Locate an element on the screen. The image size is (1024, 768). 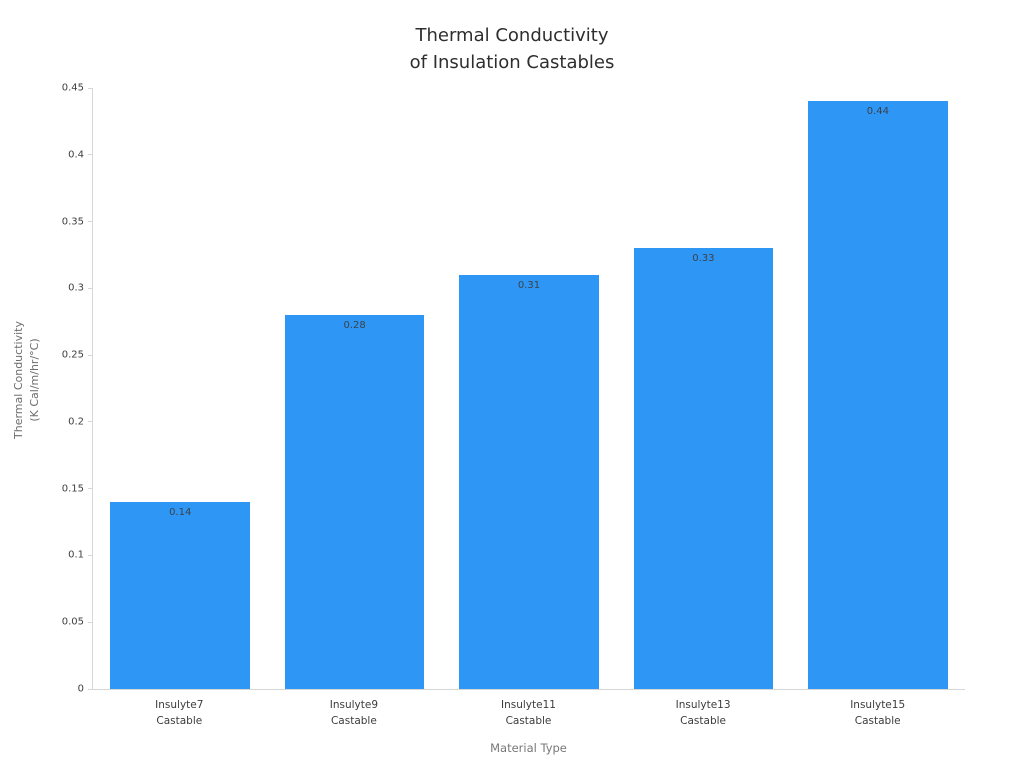
x-tick-label-4: Insulyte13 Castable is located at coordinates (703, 713).